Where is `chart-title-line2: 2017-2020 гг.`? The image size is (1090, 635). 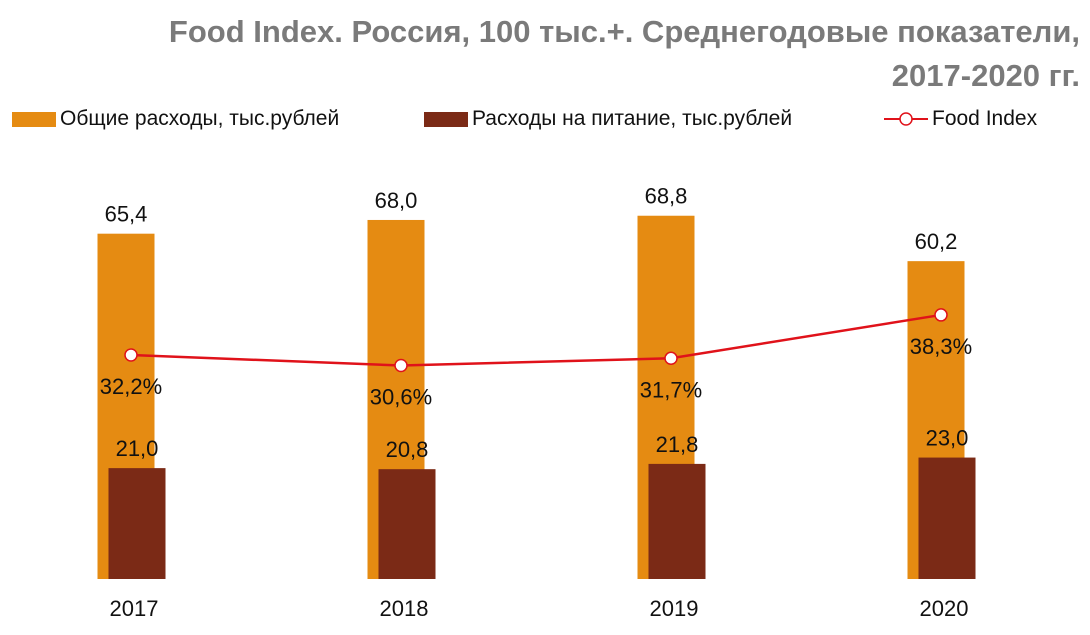 chart-title-line2: 2017-2020 гг. is located at coordinates (985, 75).